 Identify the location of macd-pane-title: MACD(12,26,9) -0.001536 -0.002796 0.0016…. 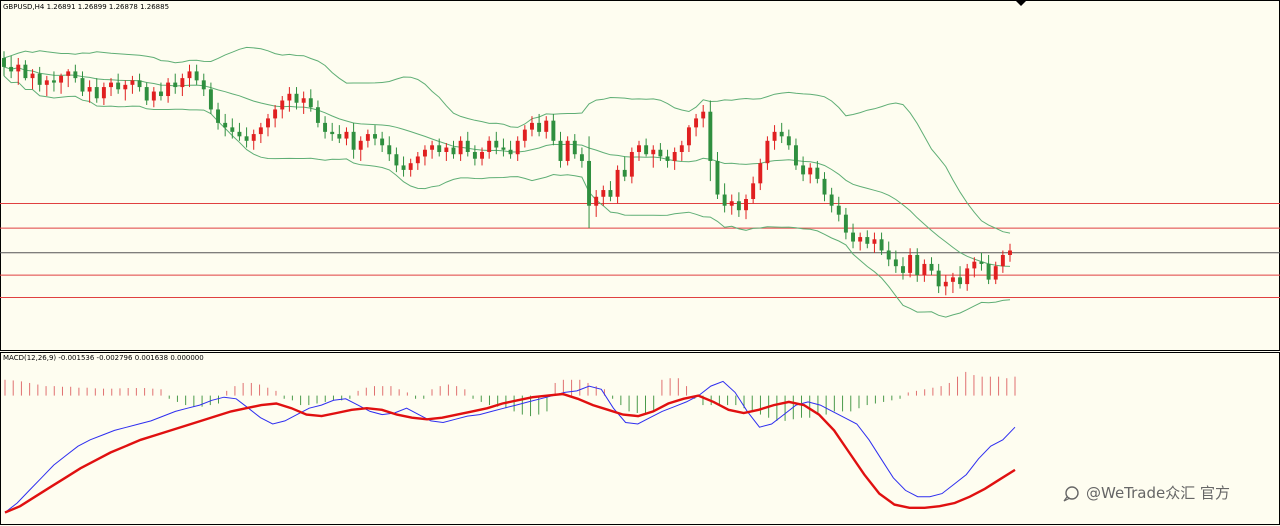
(103, 358).